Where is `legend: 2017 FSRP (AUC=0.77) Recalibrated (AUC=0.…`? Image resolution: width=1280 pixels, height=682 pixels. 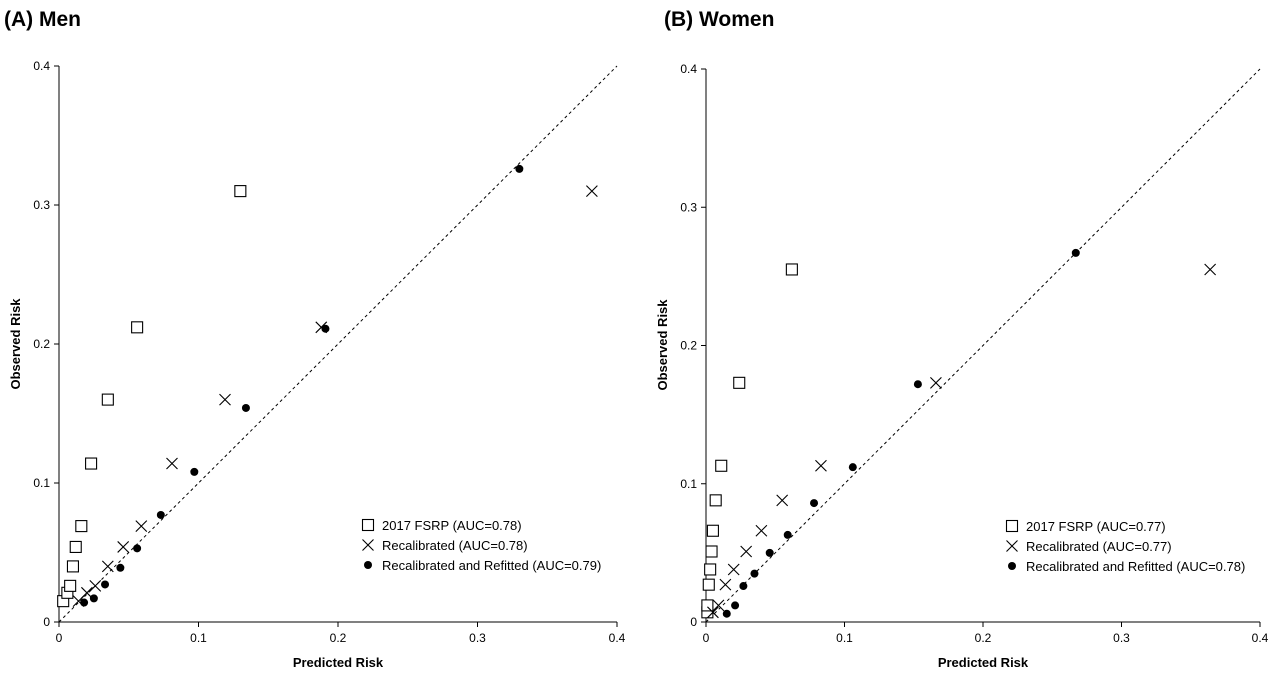 legend: 2017 FSRP (AUC=0.77) Recalibrated (AUC=0.… is located at coordinates (1125, 546).